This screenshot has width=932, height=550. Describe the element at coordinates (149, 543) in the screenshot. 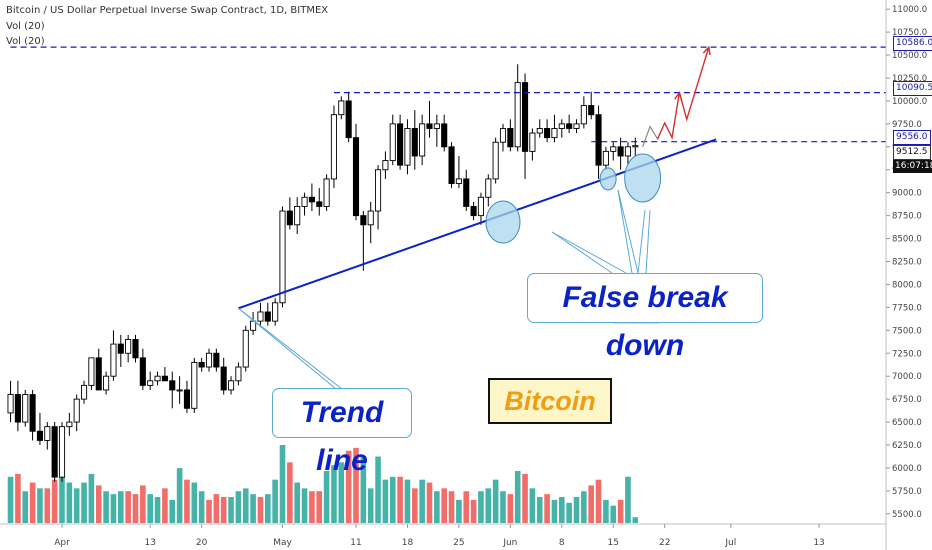

I see `time-tick-label: 13` at that location.